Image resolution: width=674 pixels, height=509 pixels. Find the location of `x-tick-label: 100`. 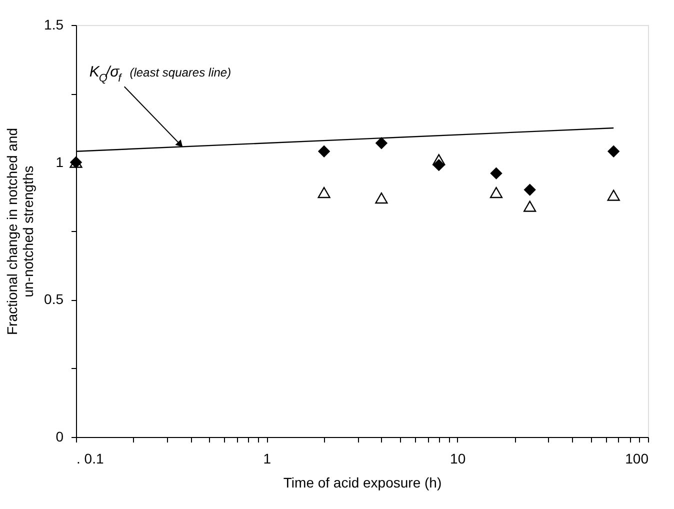

x-tick-label: 100 is located at coordinates (637, 458).